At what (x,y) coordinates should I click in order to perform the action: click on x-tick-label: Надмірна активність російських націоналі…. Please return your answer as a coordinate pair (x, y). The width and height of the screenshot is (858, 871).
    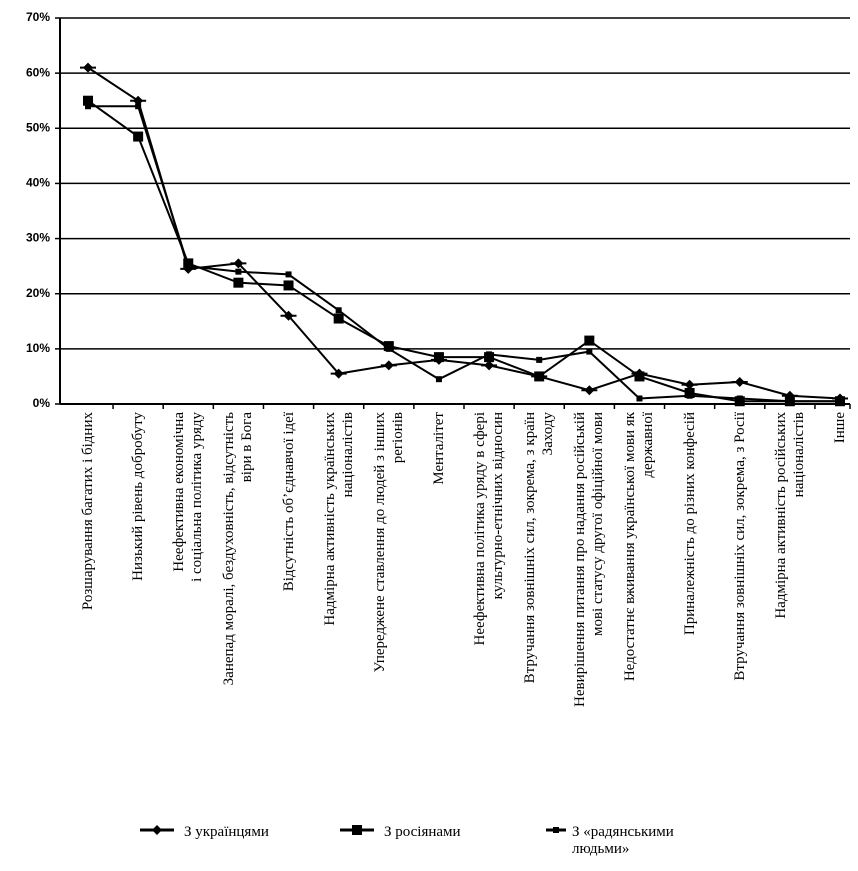
    Looking at the image, I should click on (789, 515).